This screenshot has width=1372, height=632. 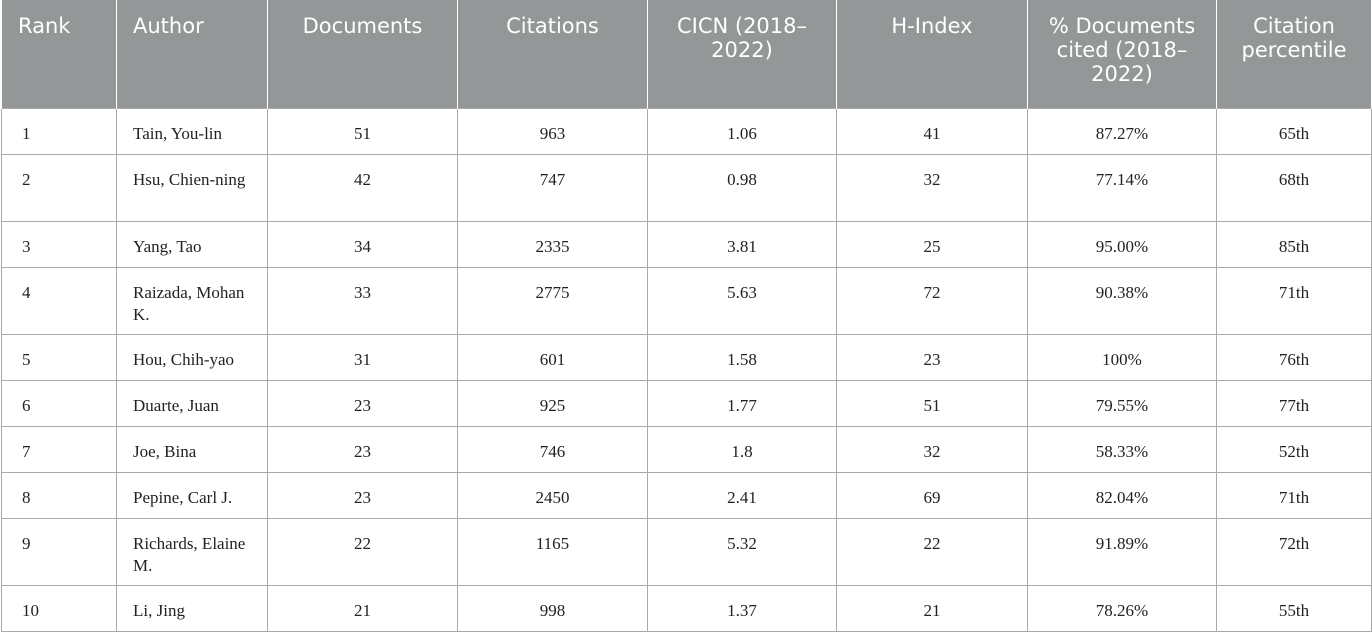 I want to click on header-pct-documents-cited: % Documents cited (2018–2022), so click(x=1122, y=54).